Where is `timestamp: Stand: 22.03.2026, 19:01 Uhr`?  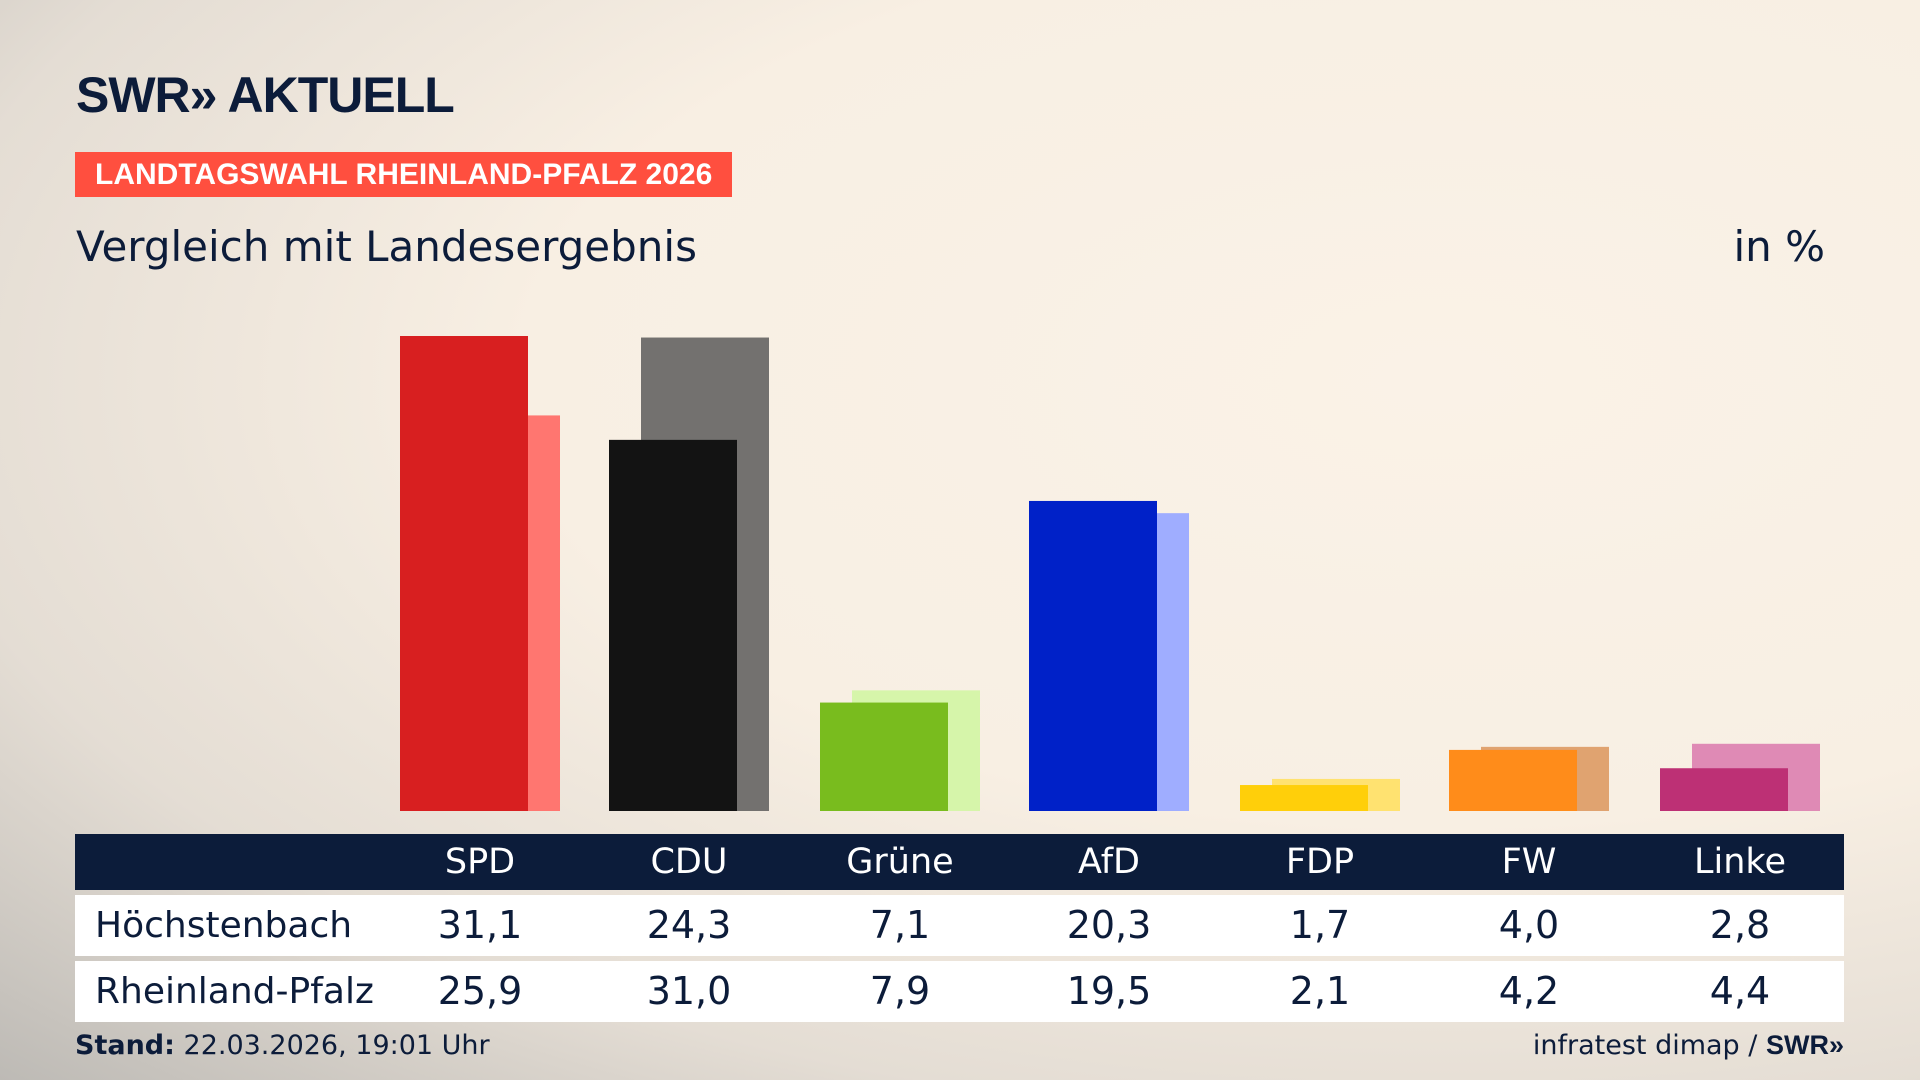 timestamp: Stand: 22.03.2026, 19:01 Uhr is located at coordinates (282, 1045).